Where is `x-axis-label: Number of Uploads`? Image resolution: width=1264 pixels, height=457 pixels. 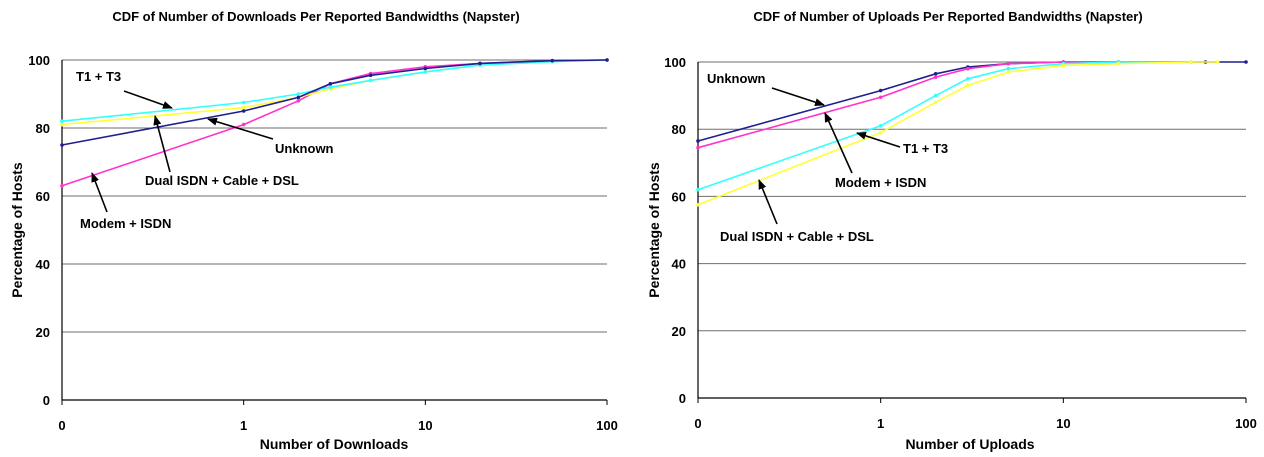
x-axis-label: Number of Uploads is located at coordinates (970, 444).